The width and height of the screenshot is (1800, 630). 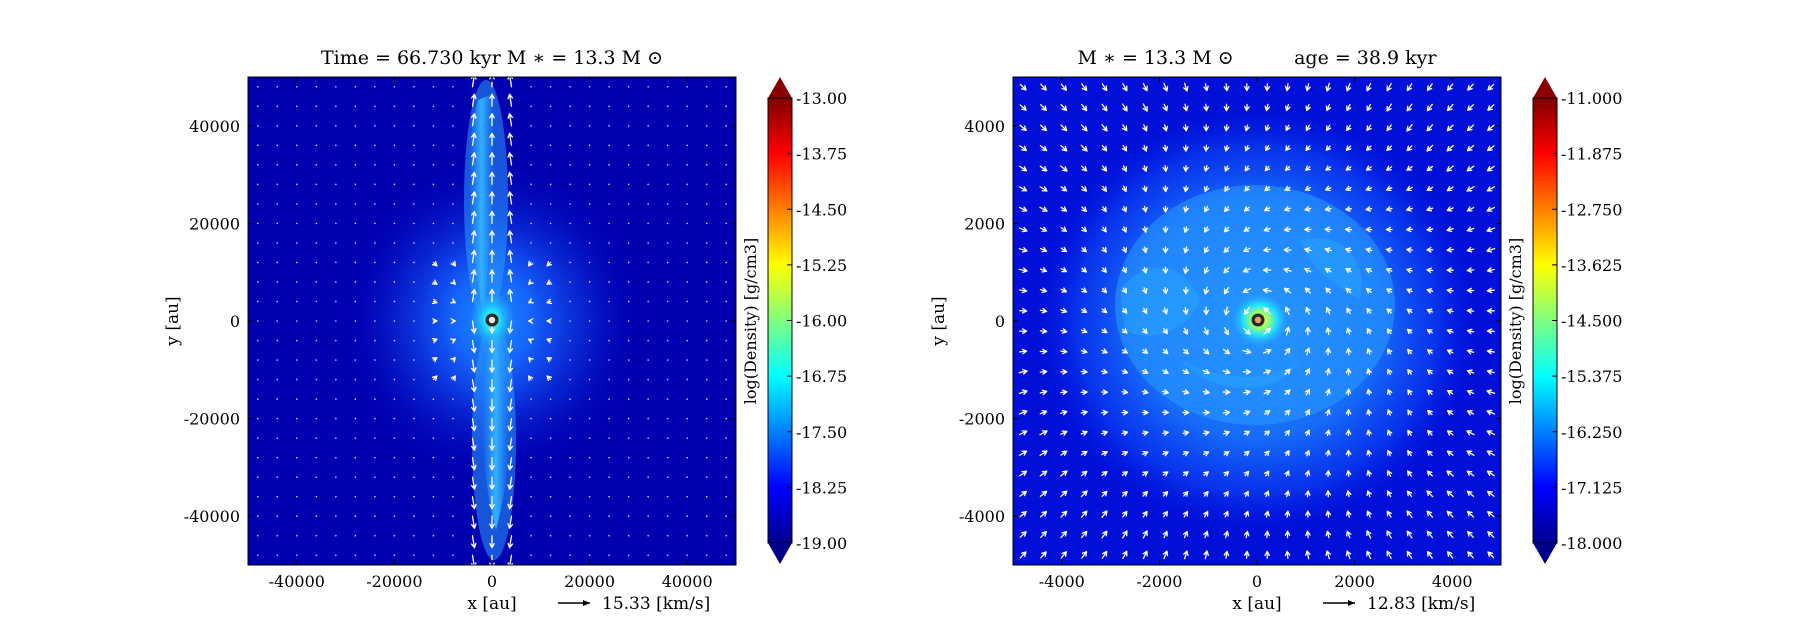 What do you see at coordinates (821, 432) in the screenshot?
I see `colorbar-tick-label: -17.50` at bounding box center [821, 432].